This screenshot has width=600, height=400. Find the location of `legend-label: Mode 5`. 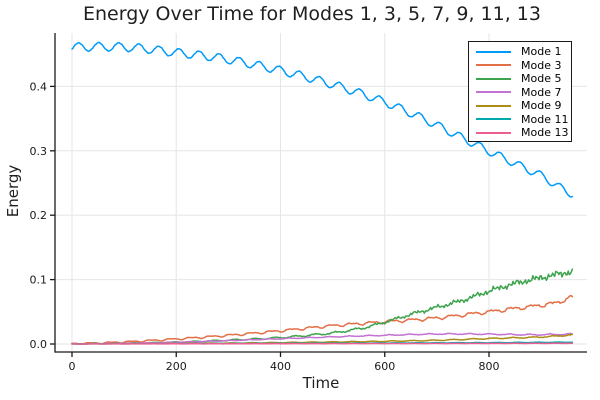

legend-label: Mode 5 is located at coordinates (541, 79).